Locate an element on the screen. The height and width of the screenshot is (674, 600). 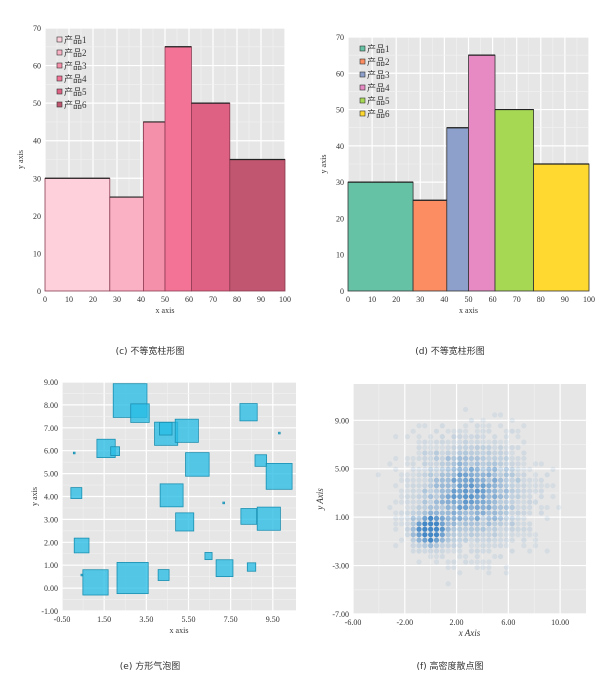
x-tick-label: 7.50 is located at coordinates (231, 619).